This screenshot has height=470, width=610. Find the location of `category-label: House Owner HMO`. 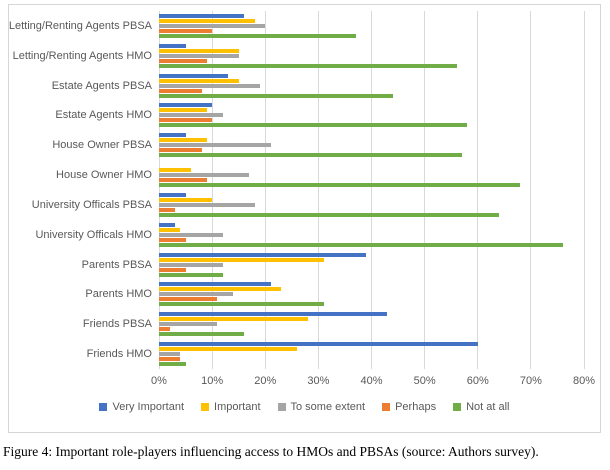

category-label: House Owner HMO is located at coordinates (104, 175).